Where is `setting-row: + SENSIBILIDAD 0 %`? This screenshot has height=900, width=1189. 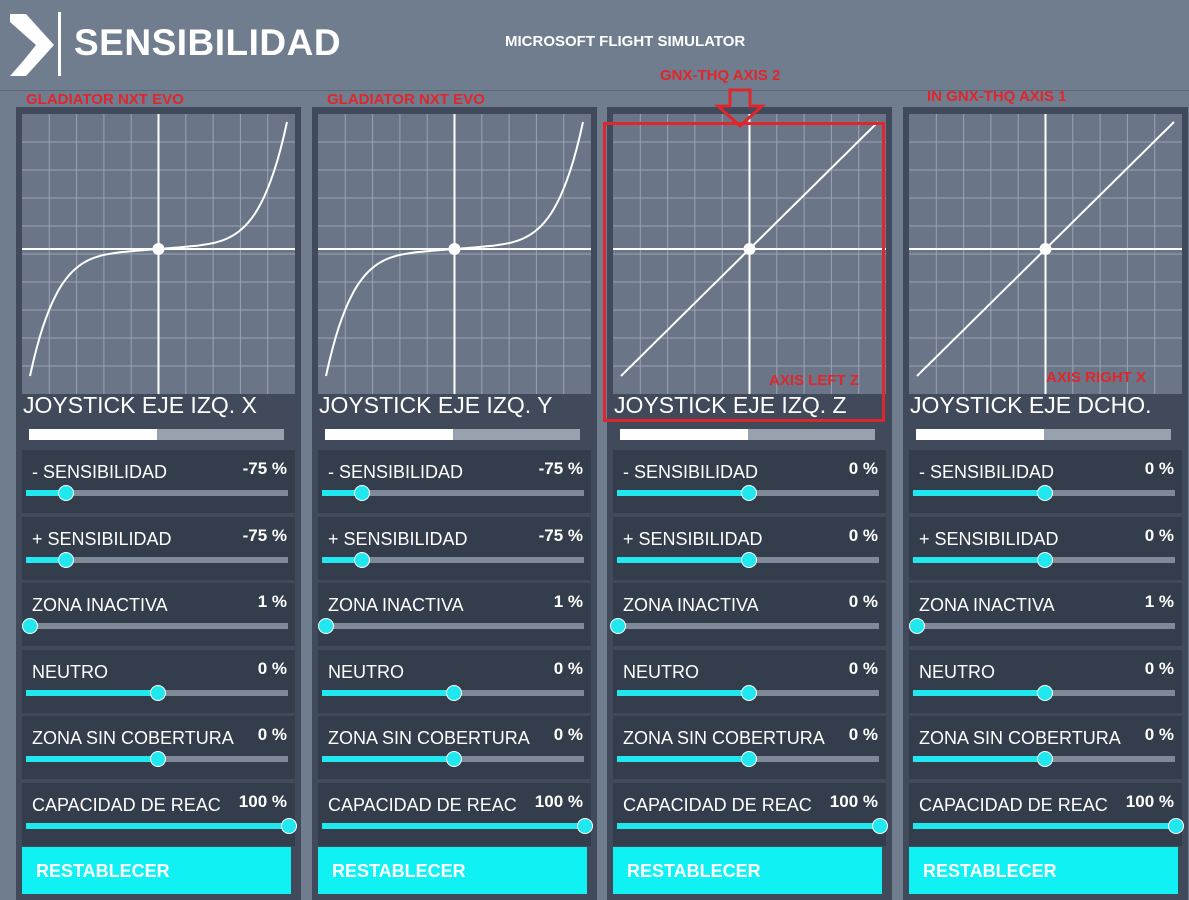 setting-row: + SENSIBILIDAD 0 % is located at coordinates (749, 548).